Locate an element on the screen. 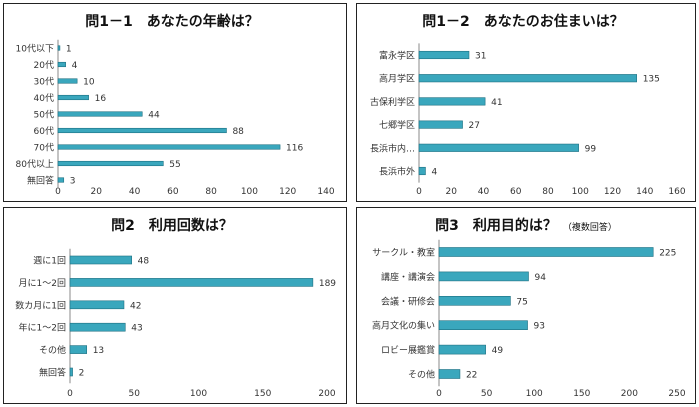  category-label: 無回答 is located at coordinates (52, 373).